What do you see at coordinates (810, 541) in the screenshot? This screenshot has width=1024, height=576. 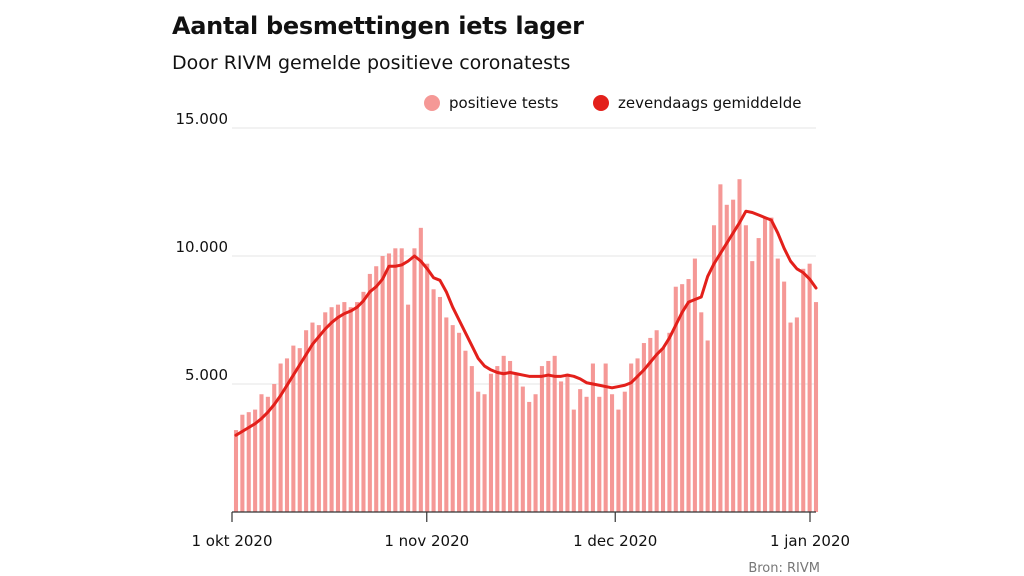 I see `x-tick-label: 1 jan 2020` at bounding box center [810, 541].